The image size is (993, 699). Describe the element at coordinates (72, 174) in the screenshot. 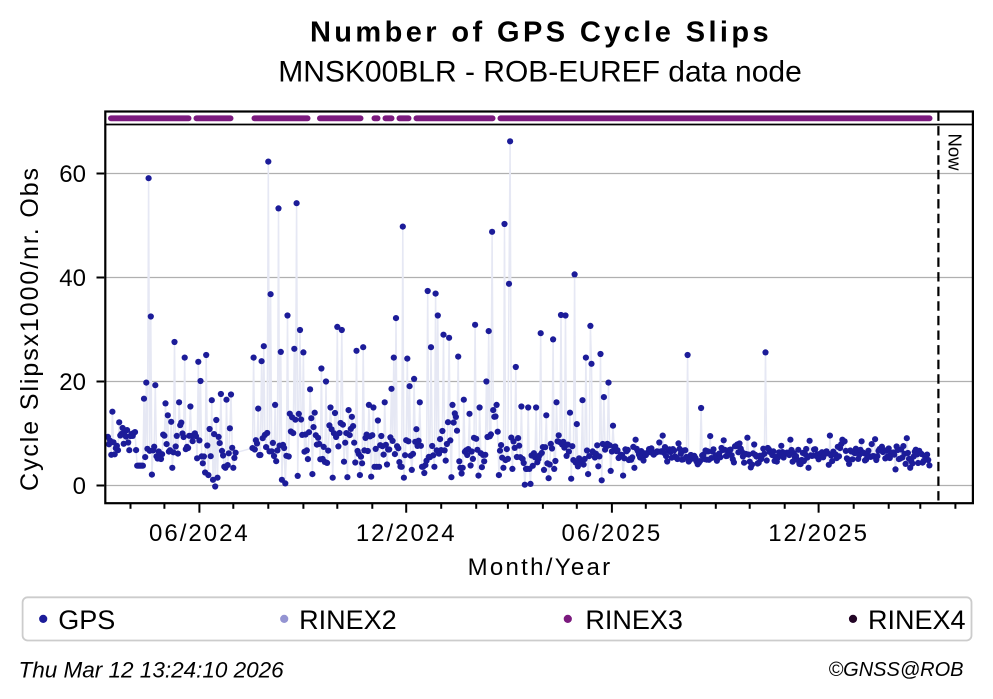

I see `svg-text: 60` at that location.